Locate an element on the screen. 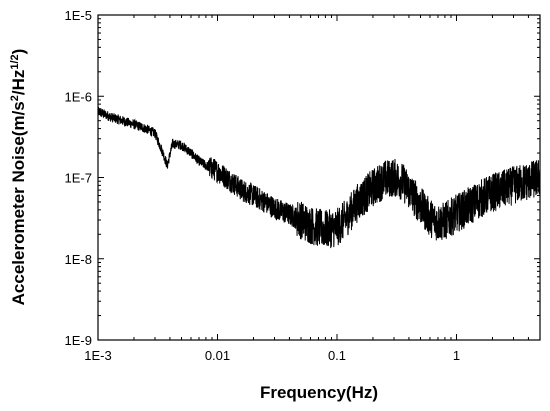 This screenshot has width=550, height=411. x-axis-title: Frequency(Hz) is located at coordinates (319, 392).